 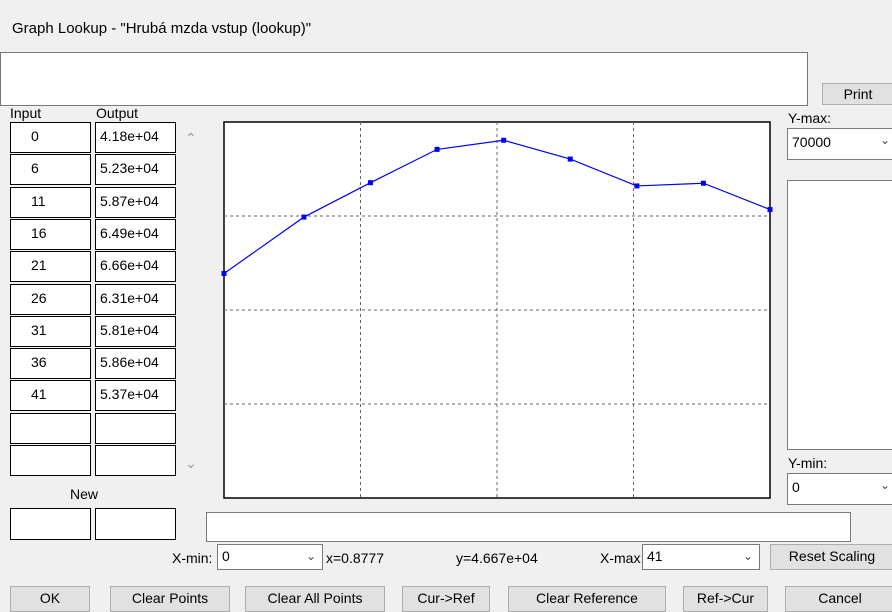 What do you see at coordinates (50, 396) in the screenshot?
I see `input-cell: 41` at bounding box center [50, 396].